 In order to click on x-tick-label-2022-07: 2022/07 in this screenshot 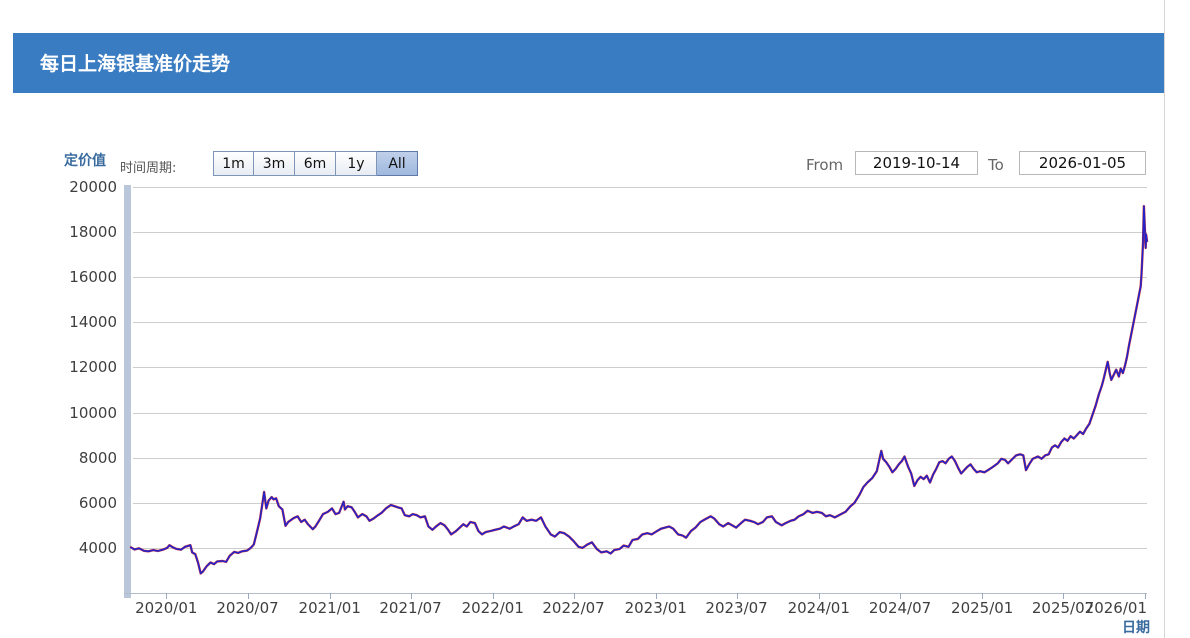, I will do `click(573, 608)`.